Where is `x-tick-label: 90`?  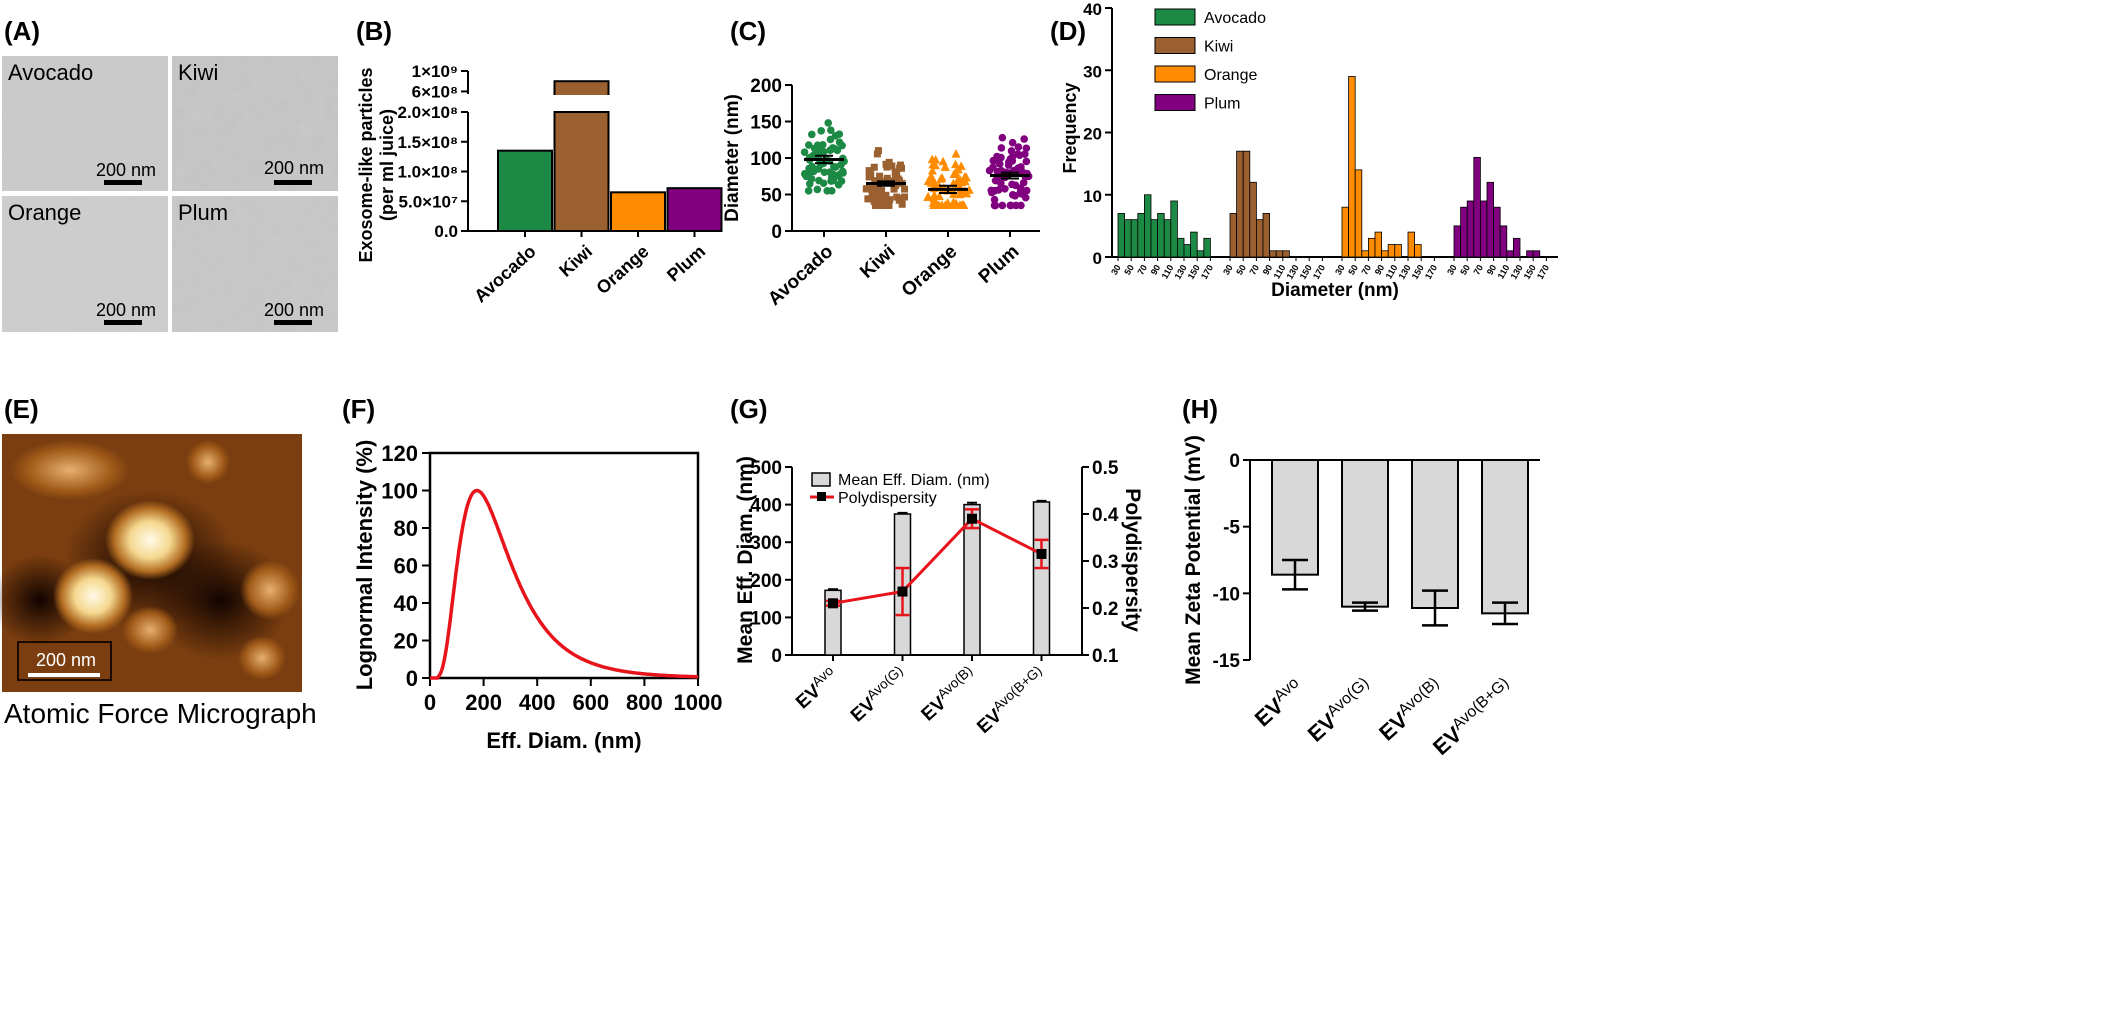 x-tick-label: 90 is located at coordinates (1492, 270).